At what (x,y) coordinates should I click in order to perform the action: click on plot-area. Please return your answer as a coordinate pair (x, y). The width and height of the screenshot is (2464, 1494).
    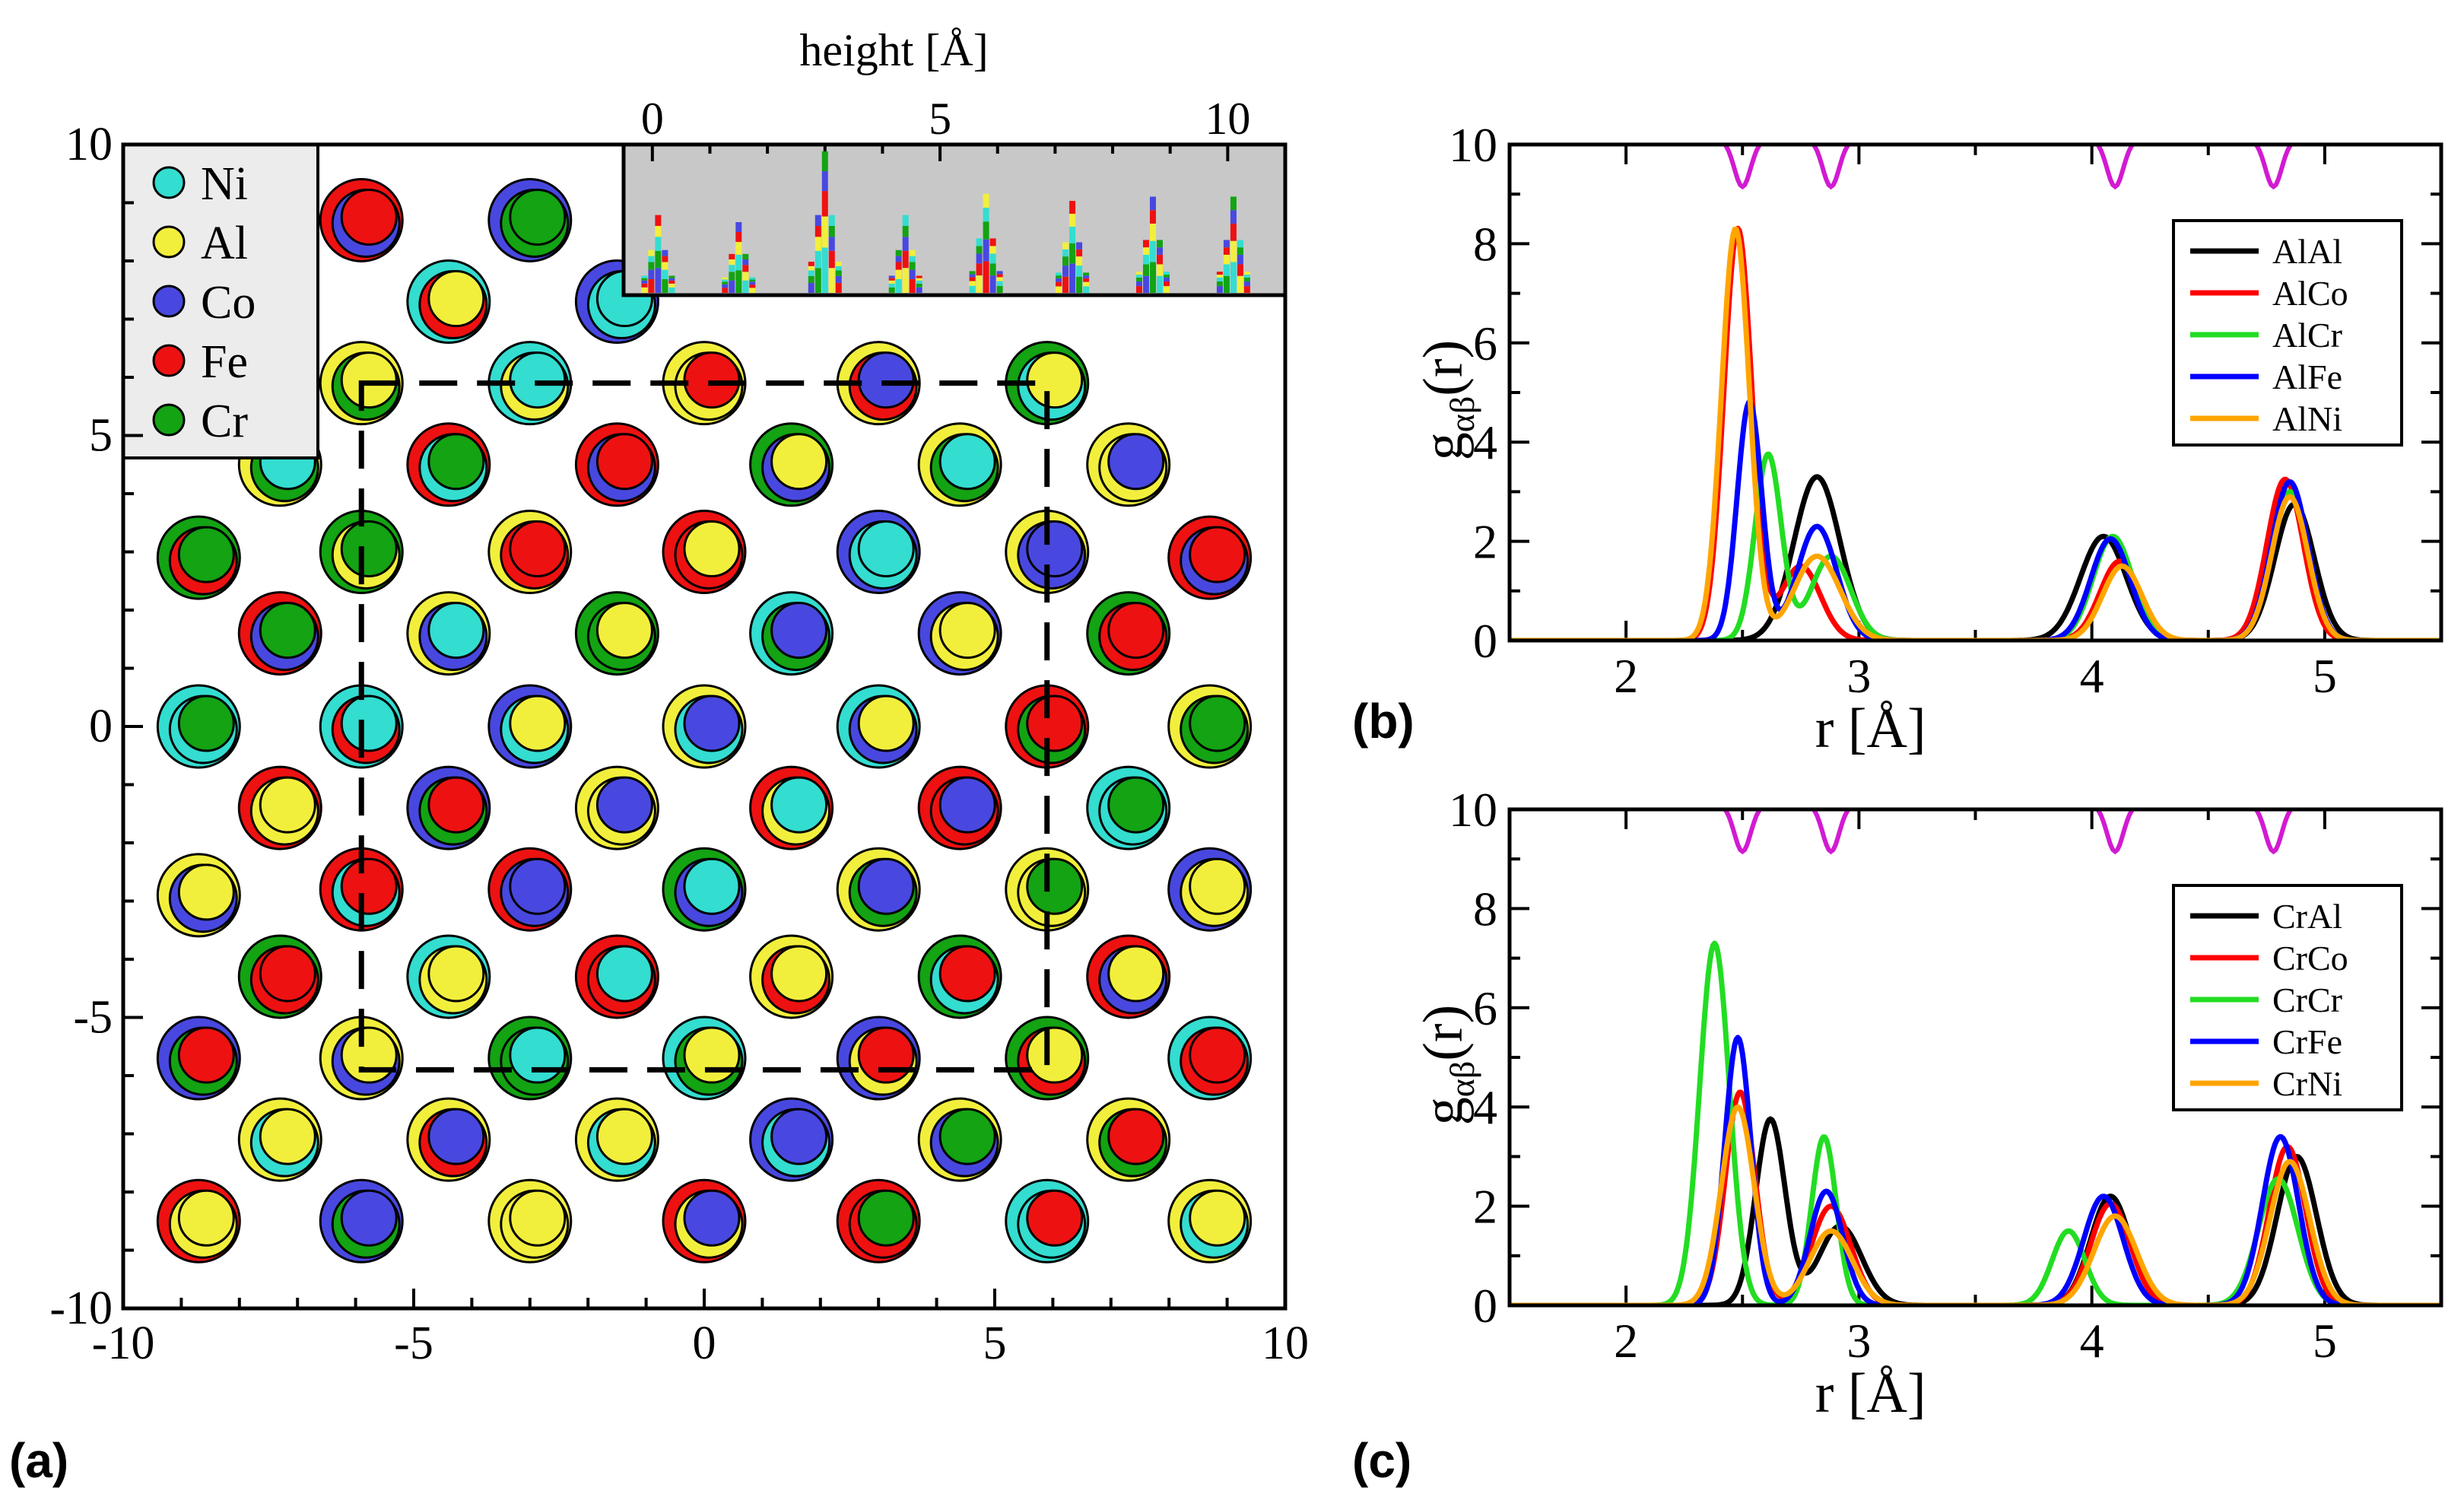
    Looking at the image, I should click on (1975, 393).